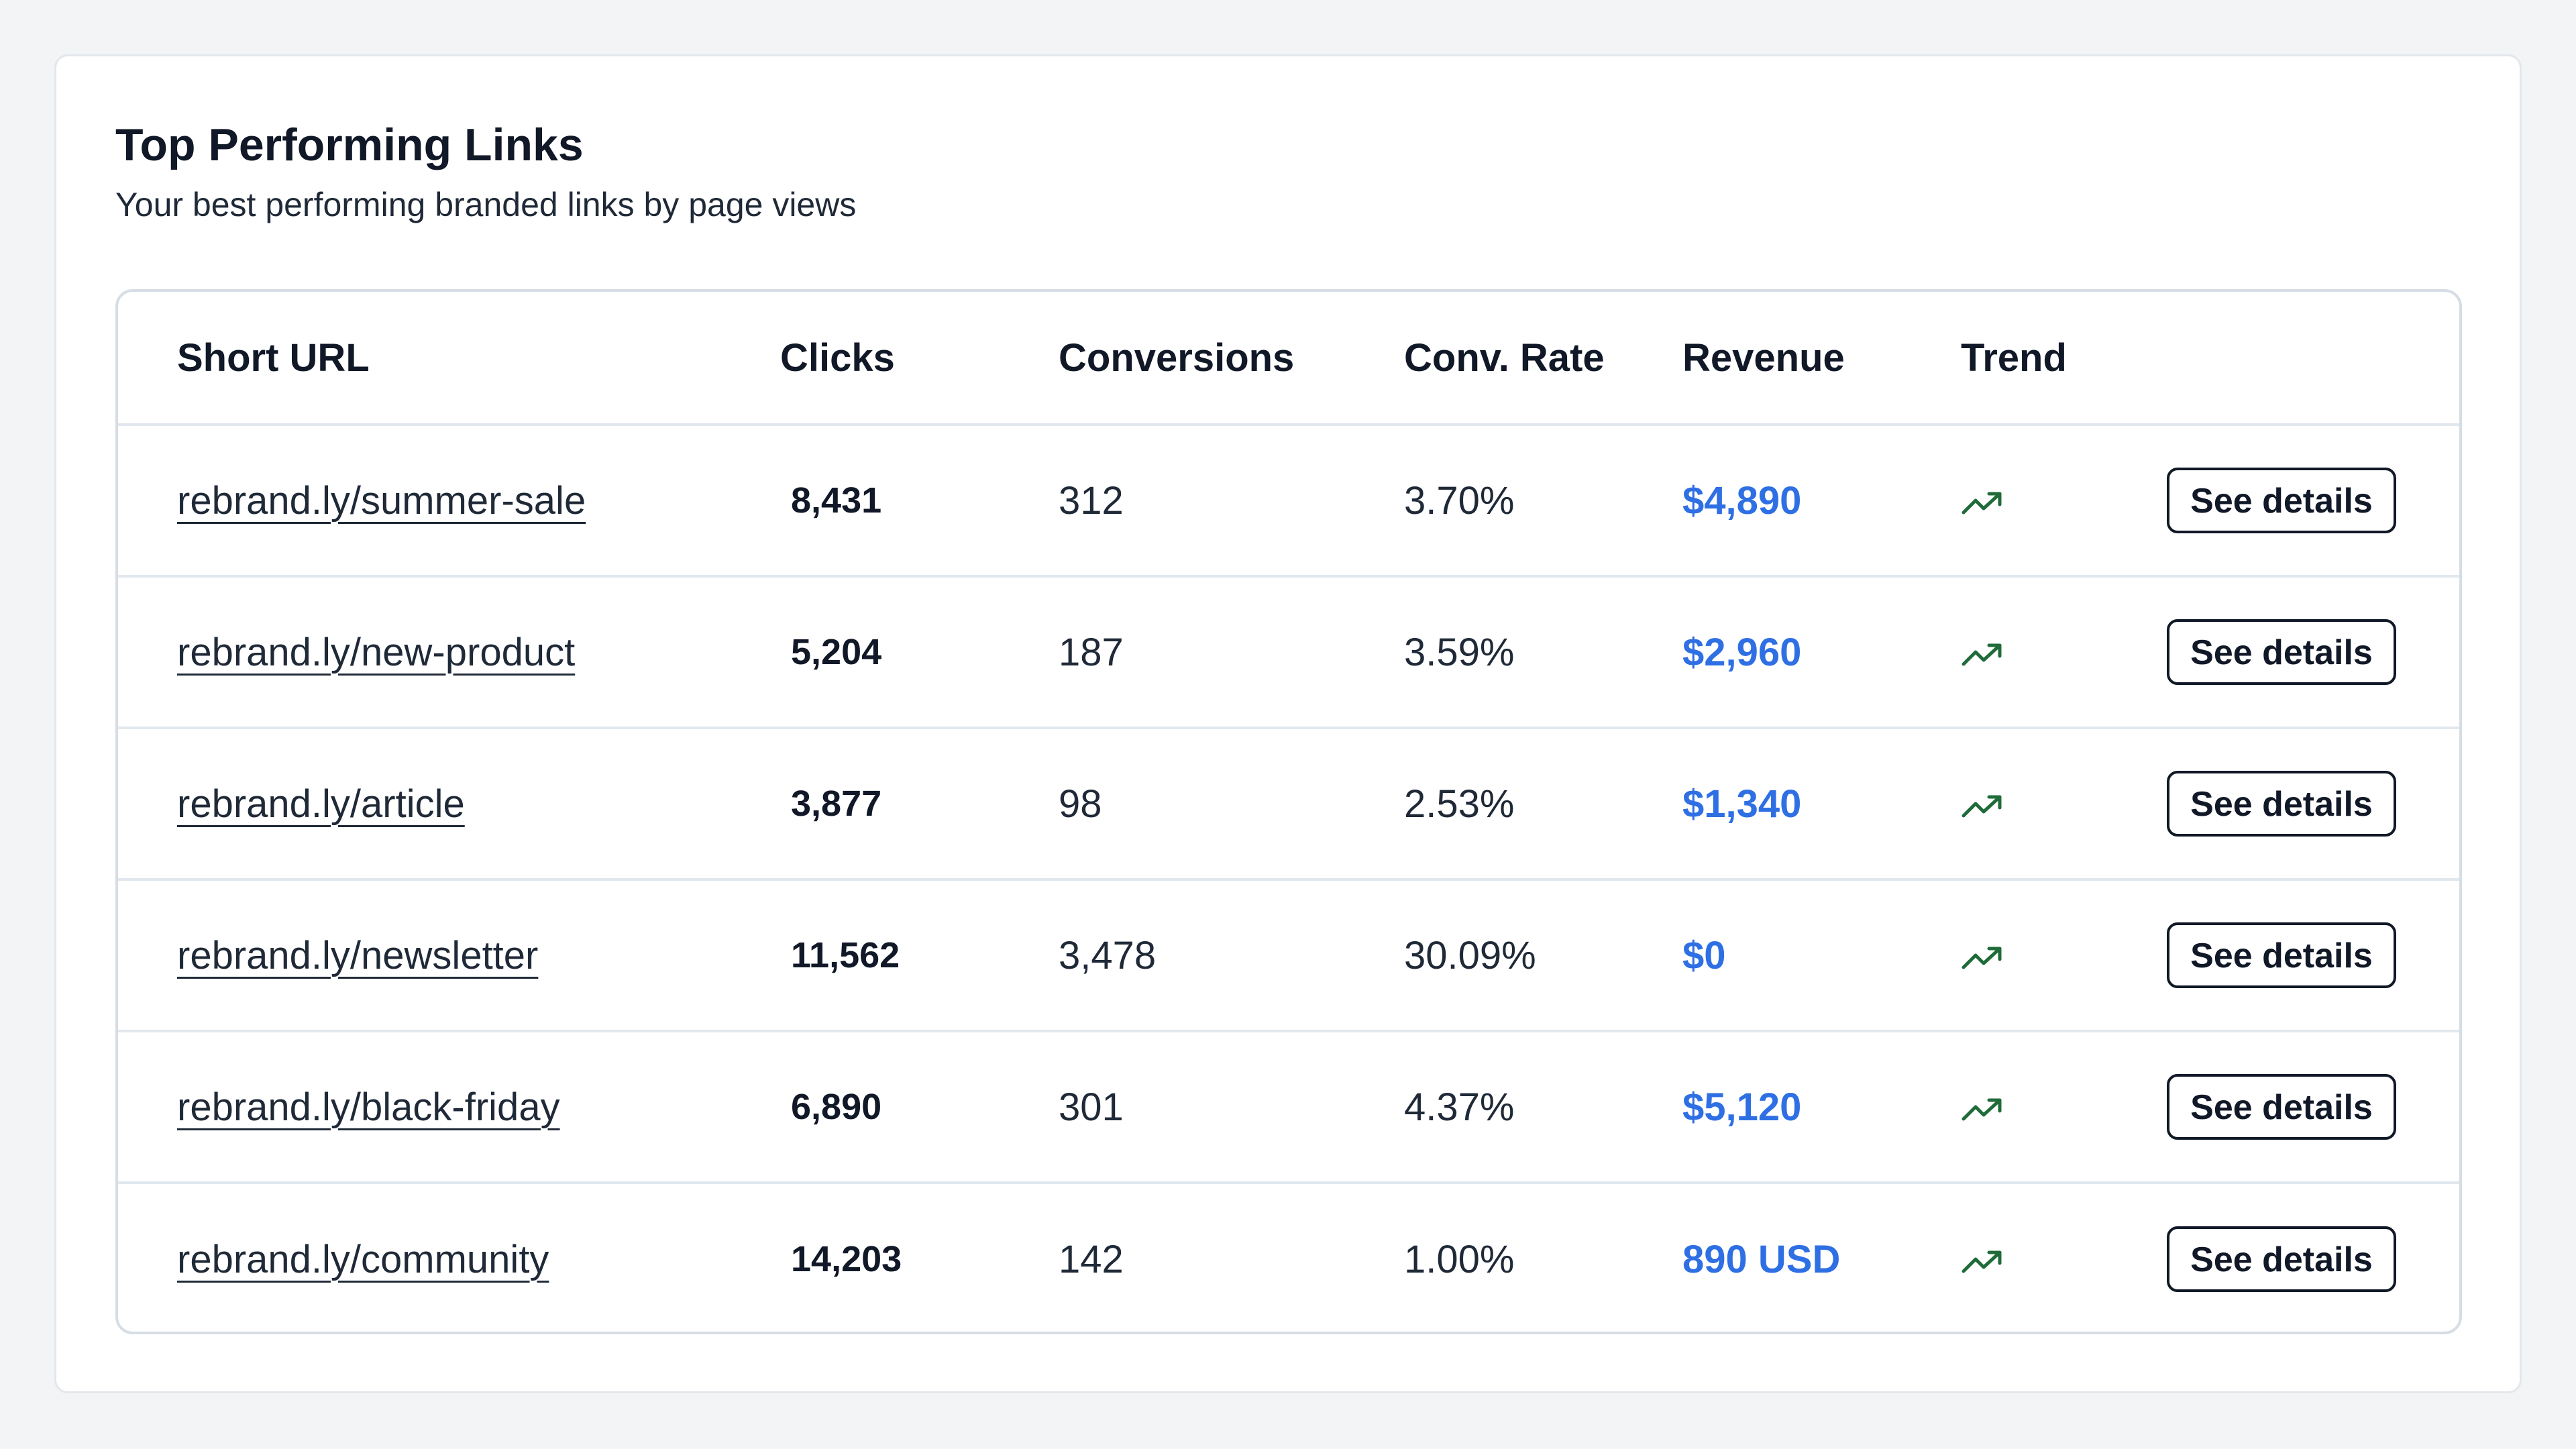 Image resolution: width=2576 pixels, height=1449 pixels. I want to click on short-url-cell: rebrand.ly/summer-sale, so click(449, 500).